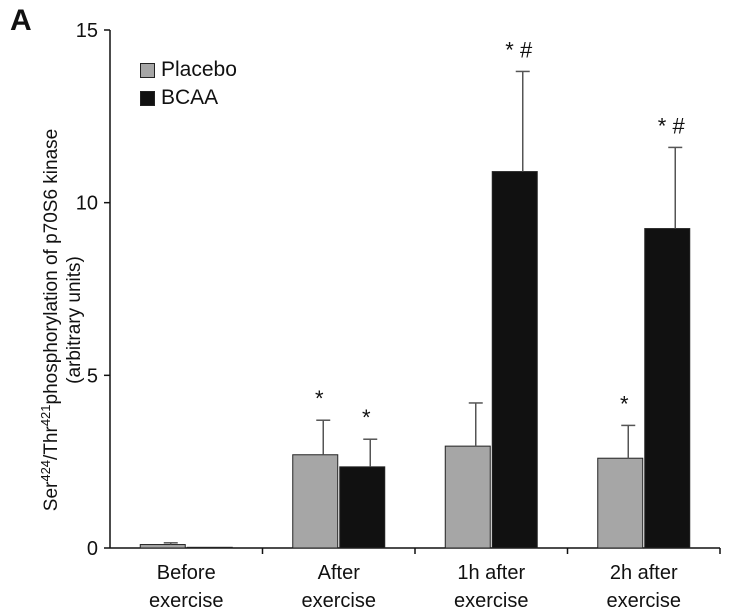  I want to click on y-tick-label: 15, so click(87, 31).